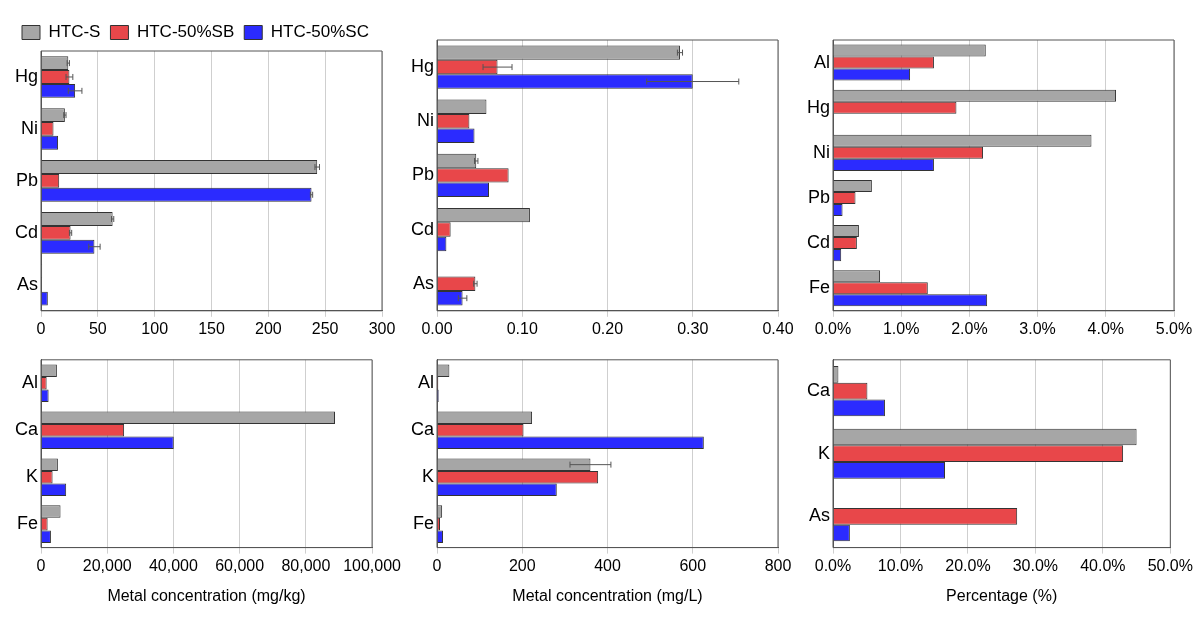 The image size is (1204, 621). Describe the element at coordinates (778, 565) in the screenshot. I see `x-tick-label: 800` at that location.